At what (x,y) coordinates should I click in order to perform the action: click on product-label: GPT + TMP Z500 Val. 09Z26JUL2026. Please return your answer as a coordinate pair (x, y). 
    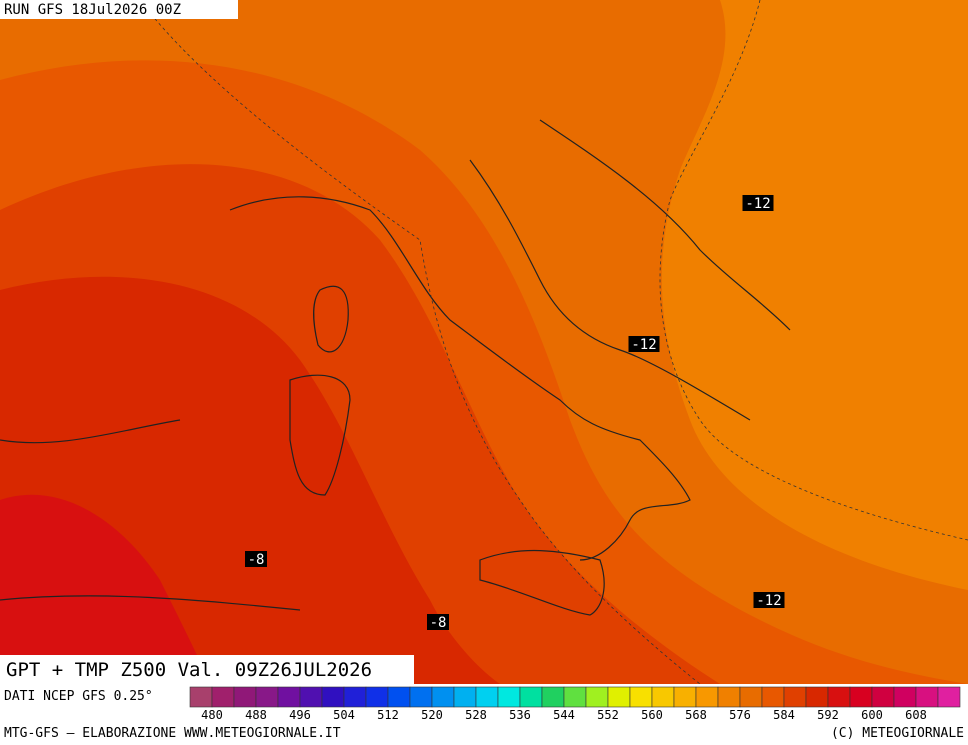
    Looking at the image, I should click on (189, 670).